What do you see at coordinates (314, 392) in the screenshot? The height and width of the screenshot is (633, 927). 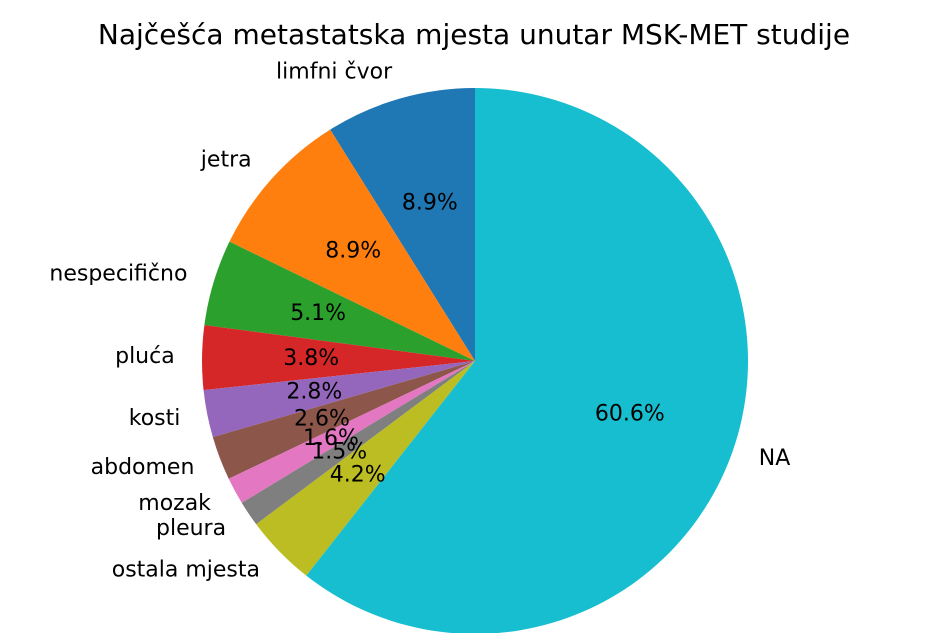 I see `percent-label: 2.8%` at bounding box center [314, 392].